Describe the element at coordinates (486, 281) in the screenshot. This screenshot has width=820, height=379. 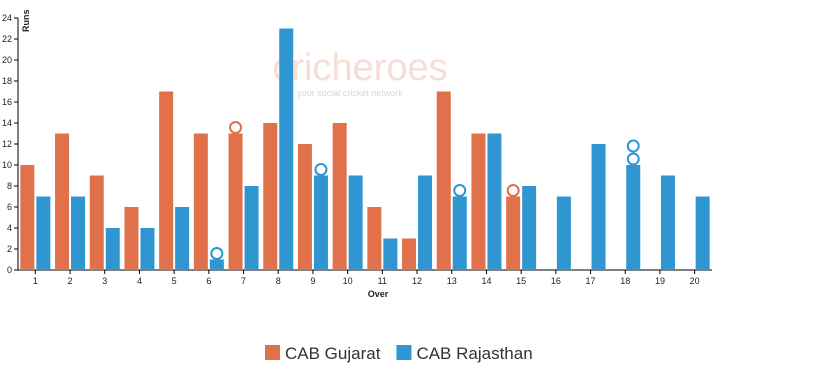
I see `x-tick-label: 14` at that location.